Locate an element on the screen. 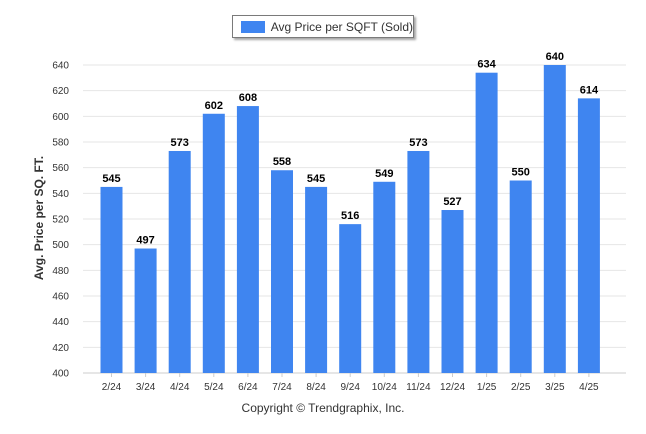  data-label: 497 is located at coordinates (145, 241).